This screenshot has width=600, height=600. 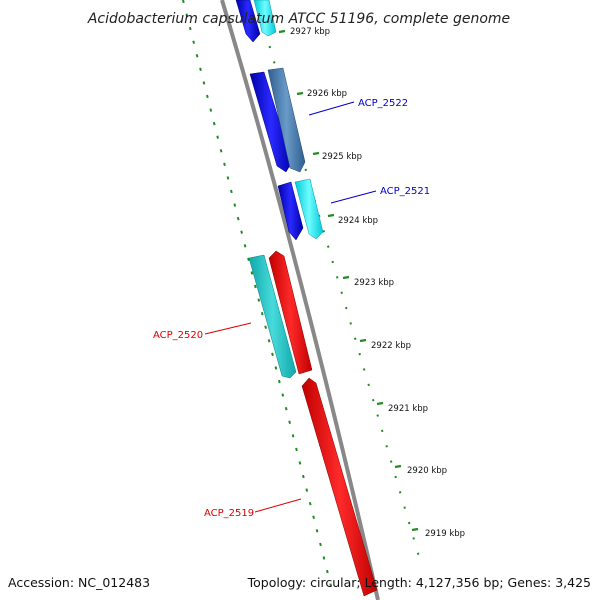 What do you see at coordinates (445, 534) in the screenshot?
I see `tick-label: 2919 kbp` at bounding box center [445, 534].